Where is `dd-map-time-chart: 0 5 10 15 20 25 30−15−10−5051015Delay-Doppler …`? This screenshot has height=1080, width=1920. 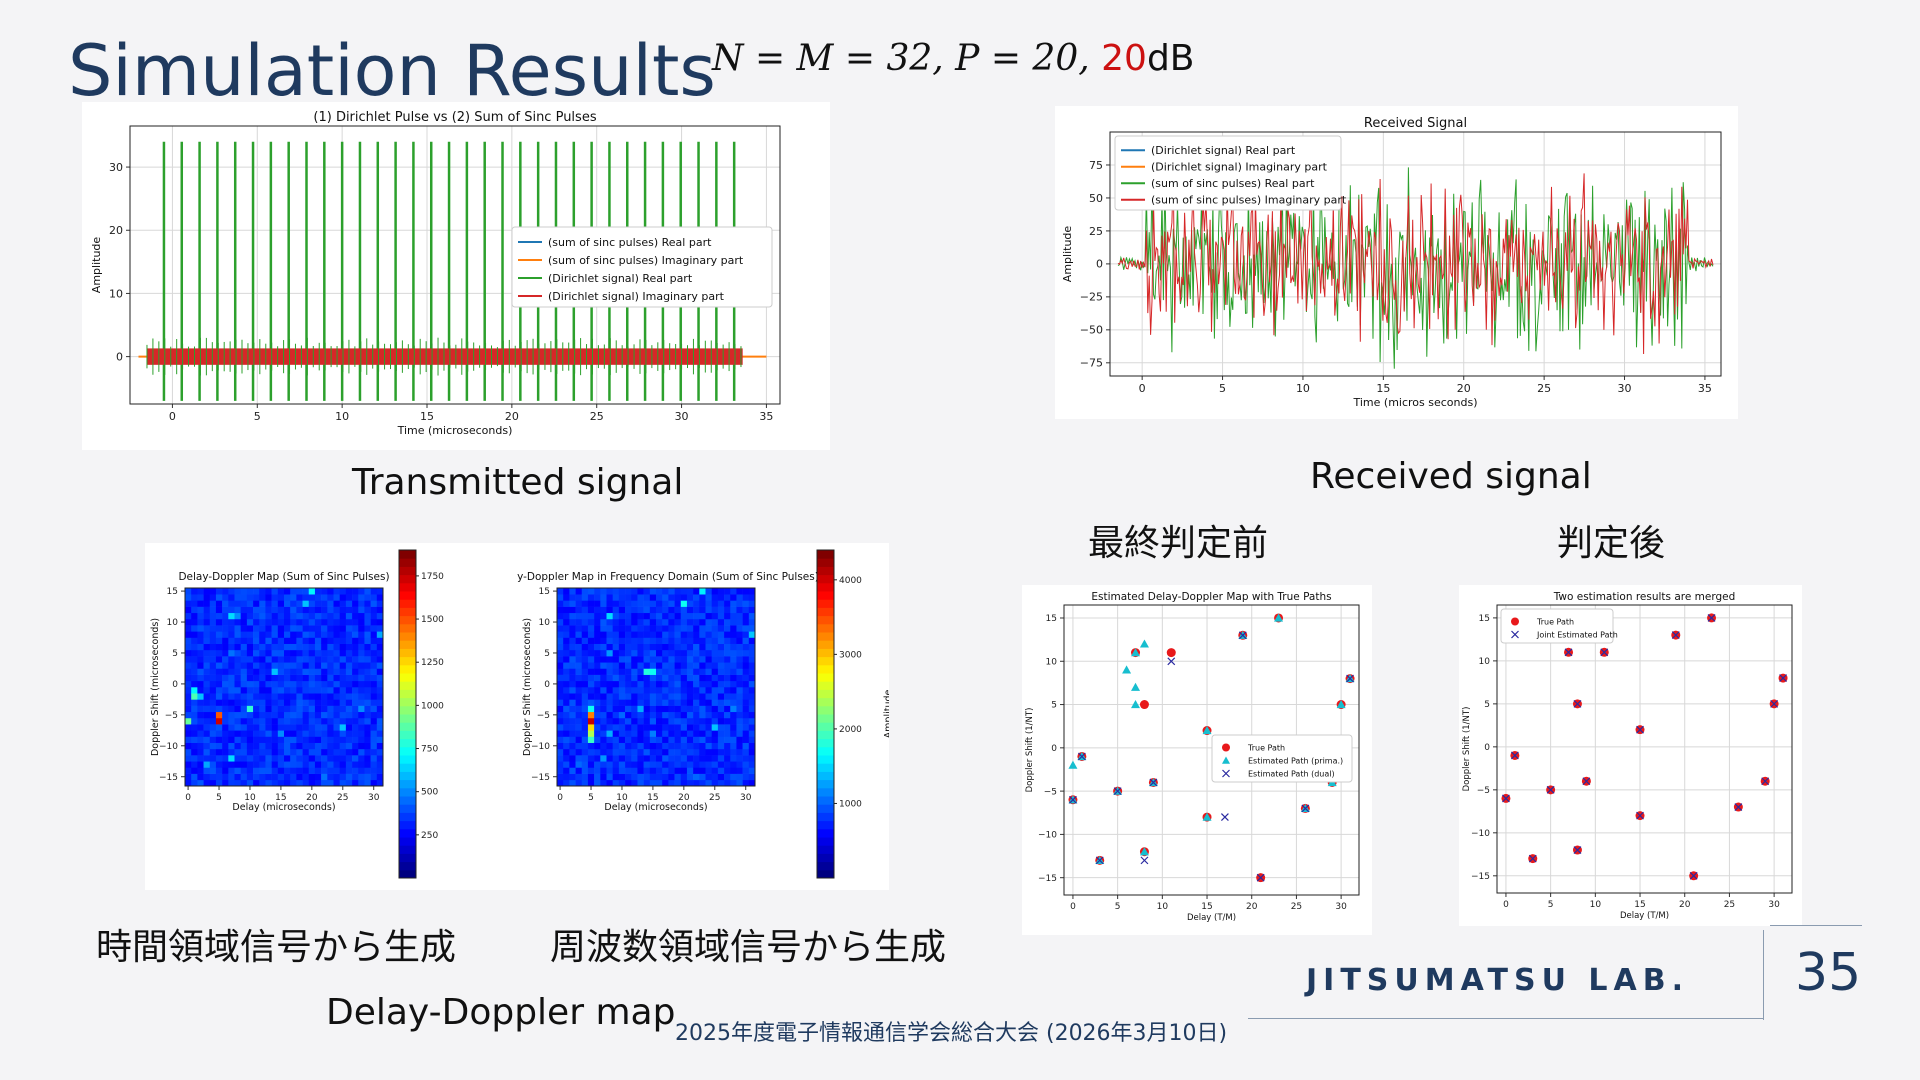 dd-map-time-chart: 0 5 10 15 20 25 30−15−10−5051015Delay-Doppler … is located at coordinates (297, 714).